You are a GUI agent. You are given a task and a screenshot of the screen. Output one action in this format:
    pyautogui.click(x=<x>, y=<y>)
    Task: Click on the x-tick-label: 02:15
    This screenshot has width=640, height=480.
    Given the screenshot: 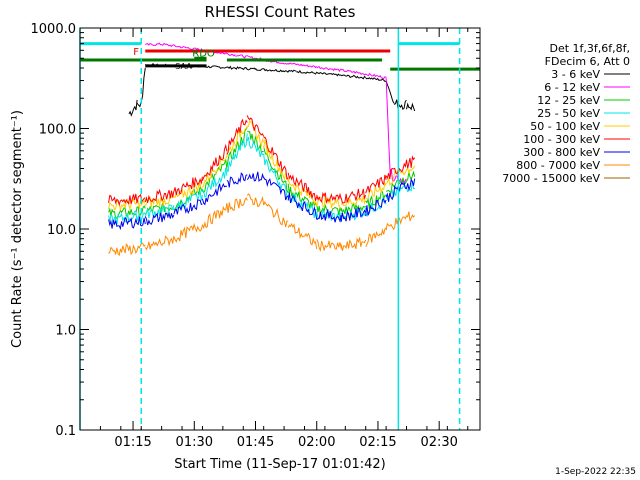 What is the action you would take?
    pyautogui.click(x=377, y=442)
    